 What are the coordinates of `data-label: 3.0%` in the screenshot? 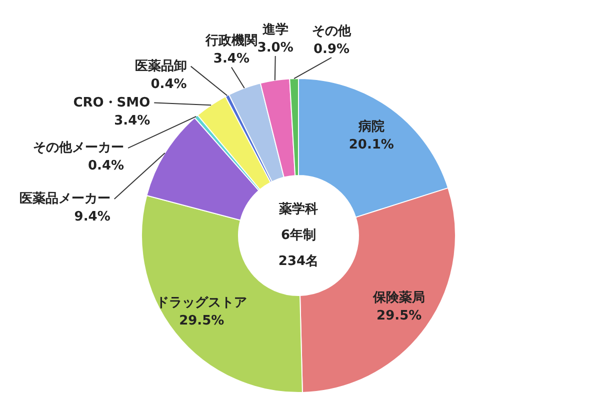 It's located at (275, 48).